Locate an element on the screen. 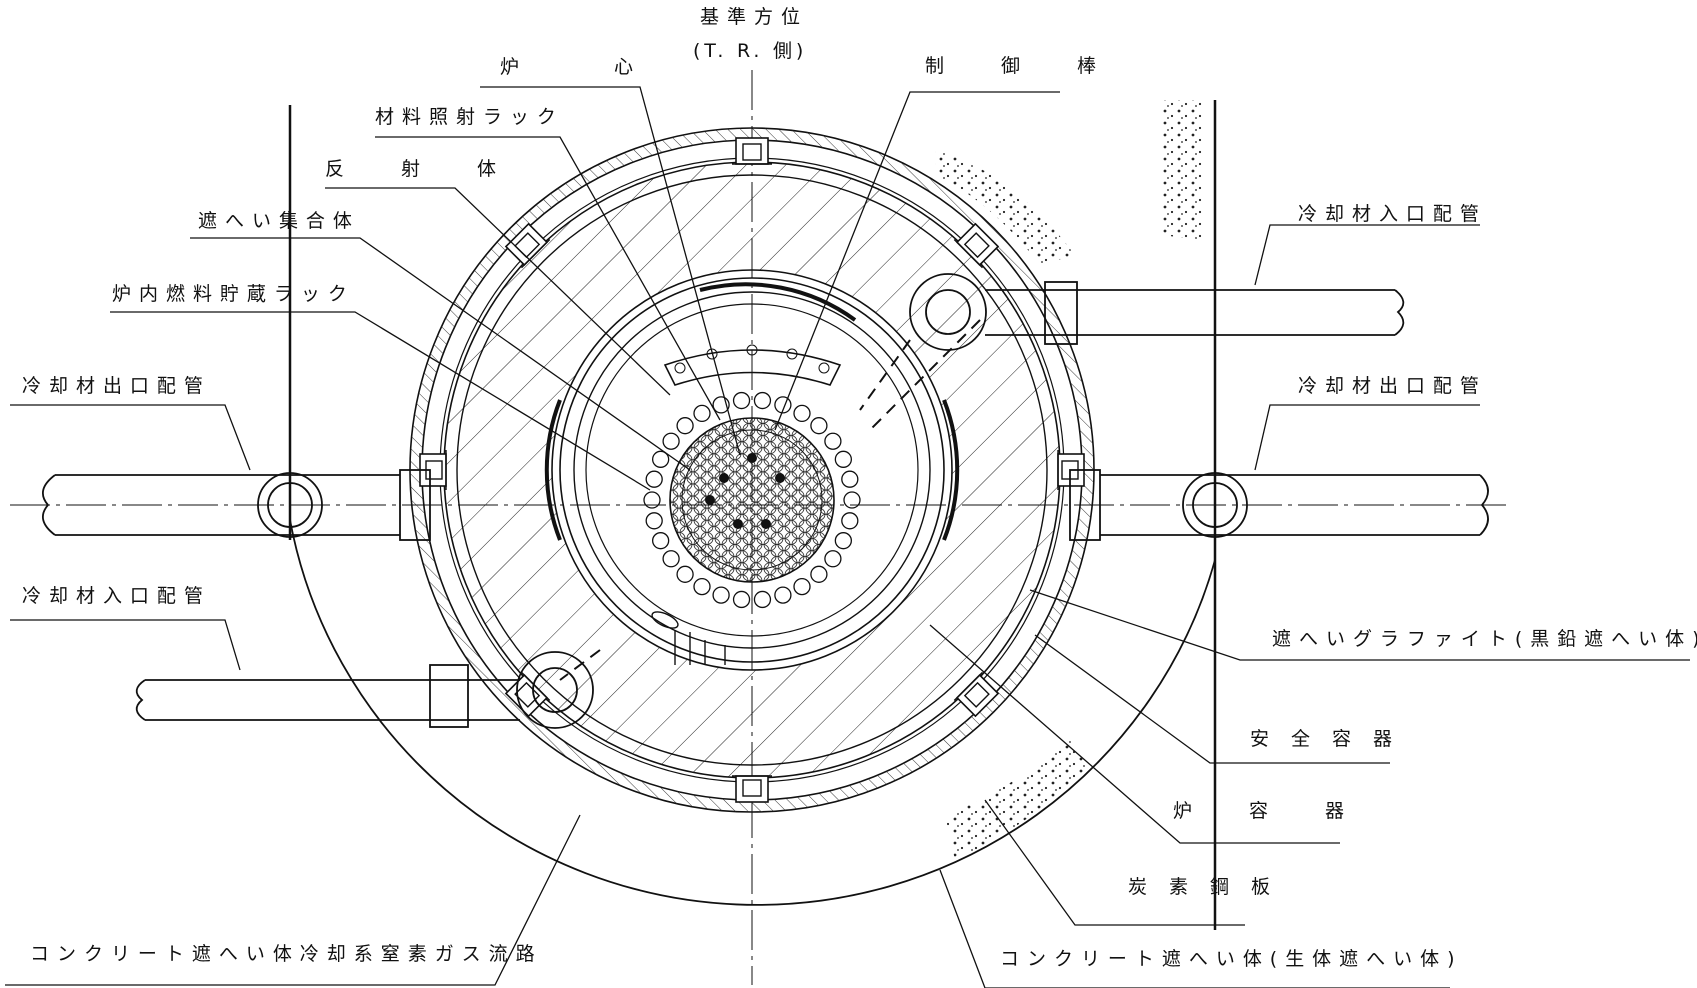 Image resolution: width=1697 pixels, height=988 pixels. material-irradiation-rack is located at coordinates (752, 365).